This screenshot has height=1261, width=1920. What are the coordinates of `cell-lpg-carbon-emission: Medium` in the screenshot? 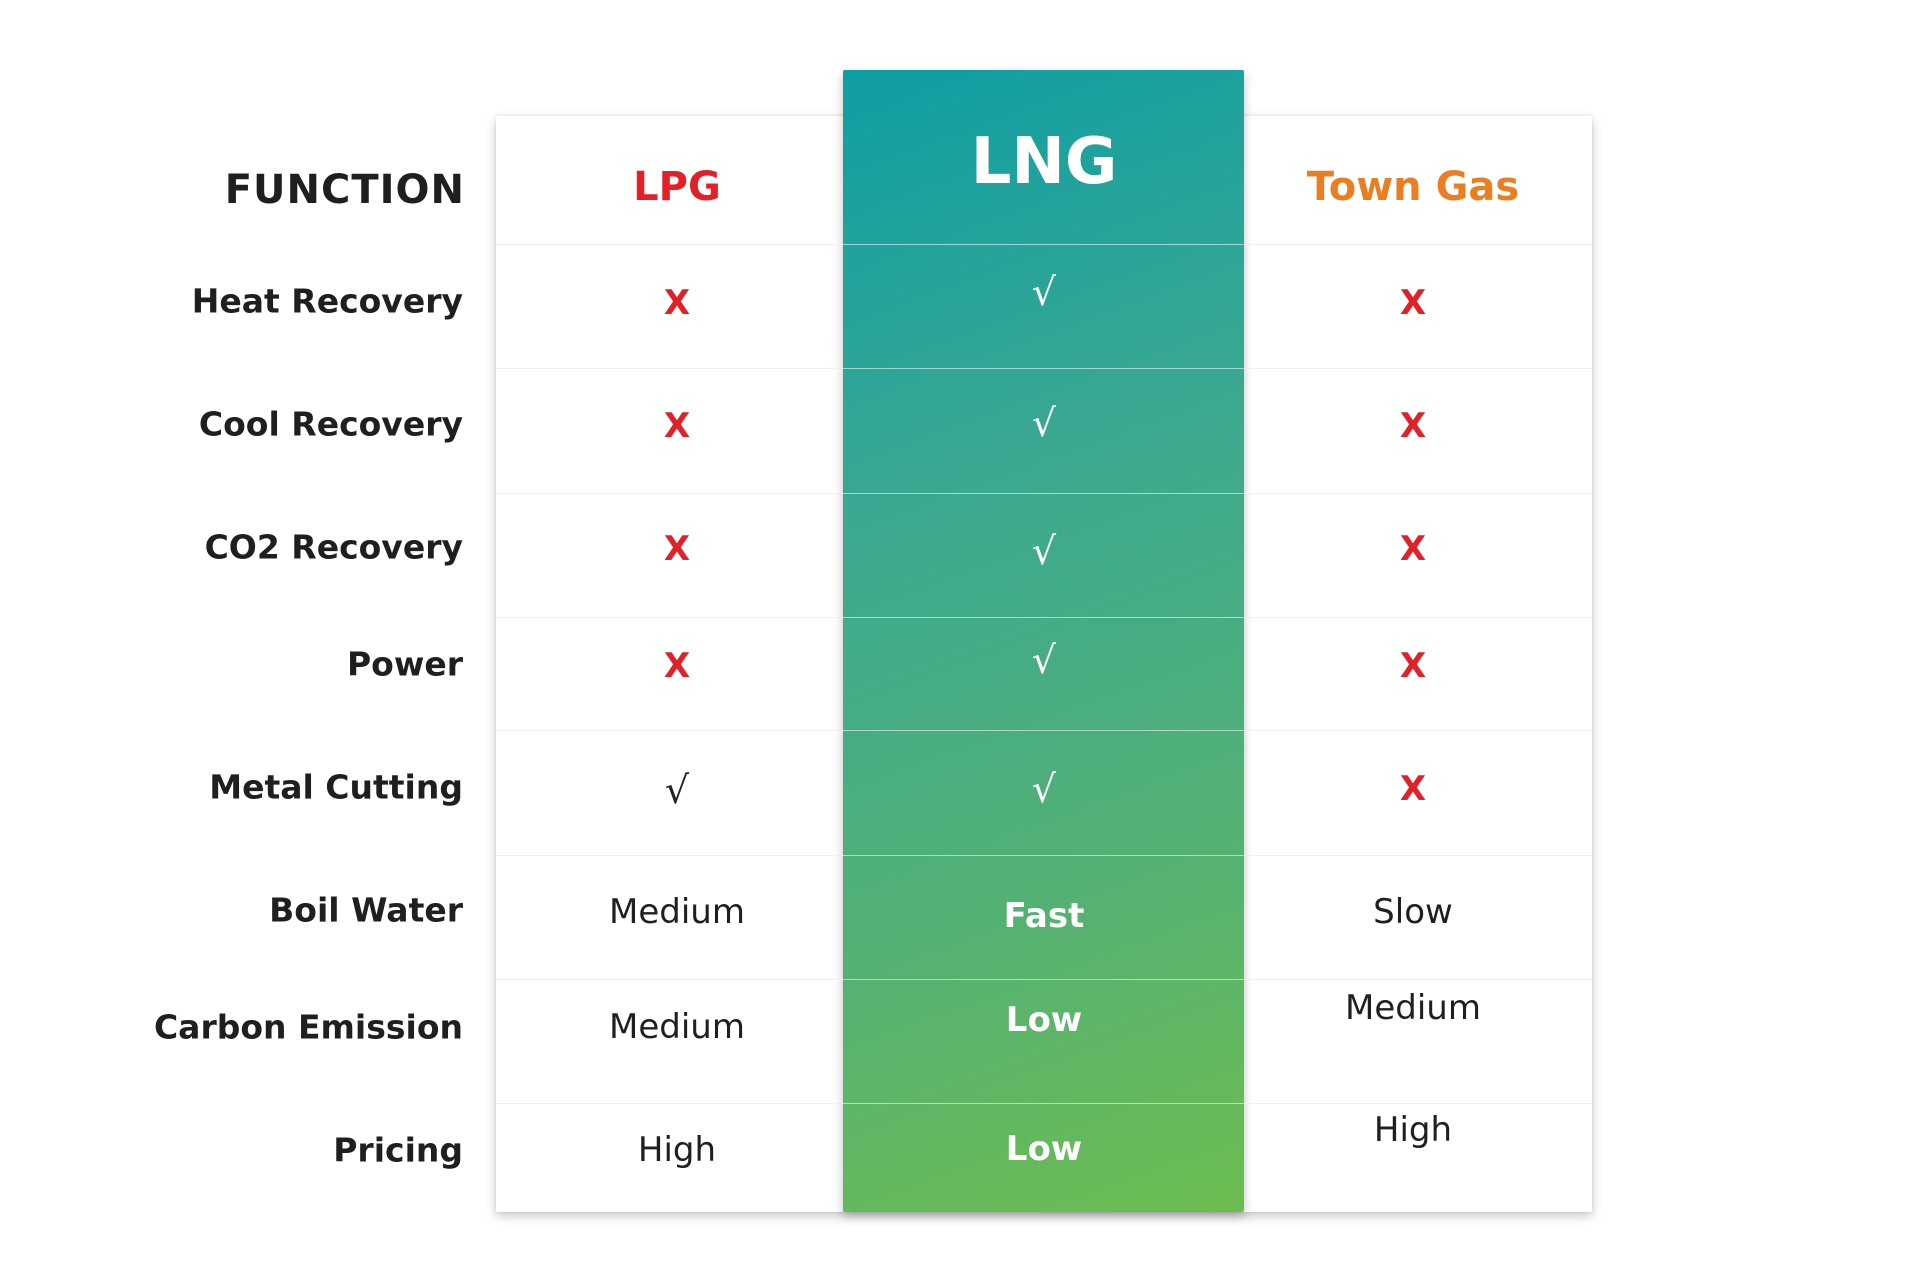 It's located at (677, 1027).